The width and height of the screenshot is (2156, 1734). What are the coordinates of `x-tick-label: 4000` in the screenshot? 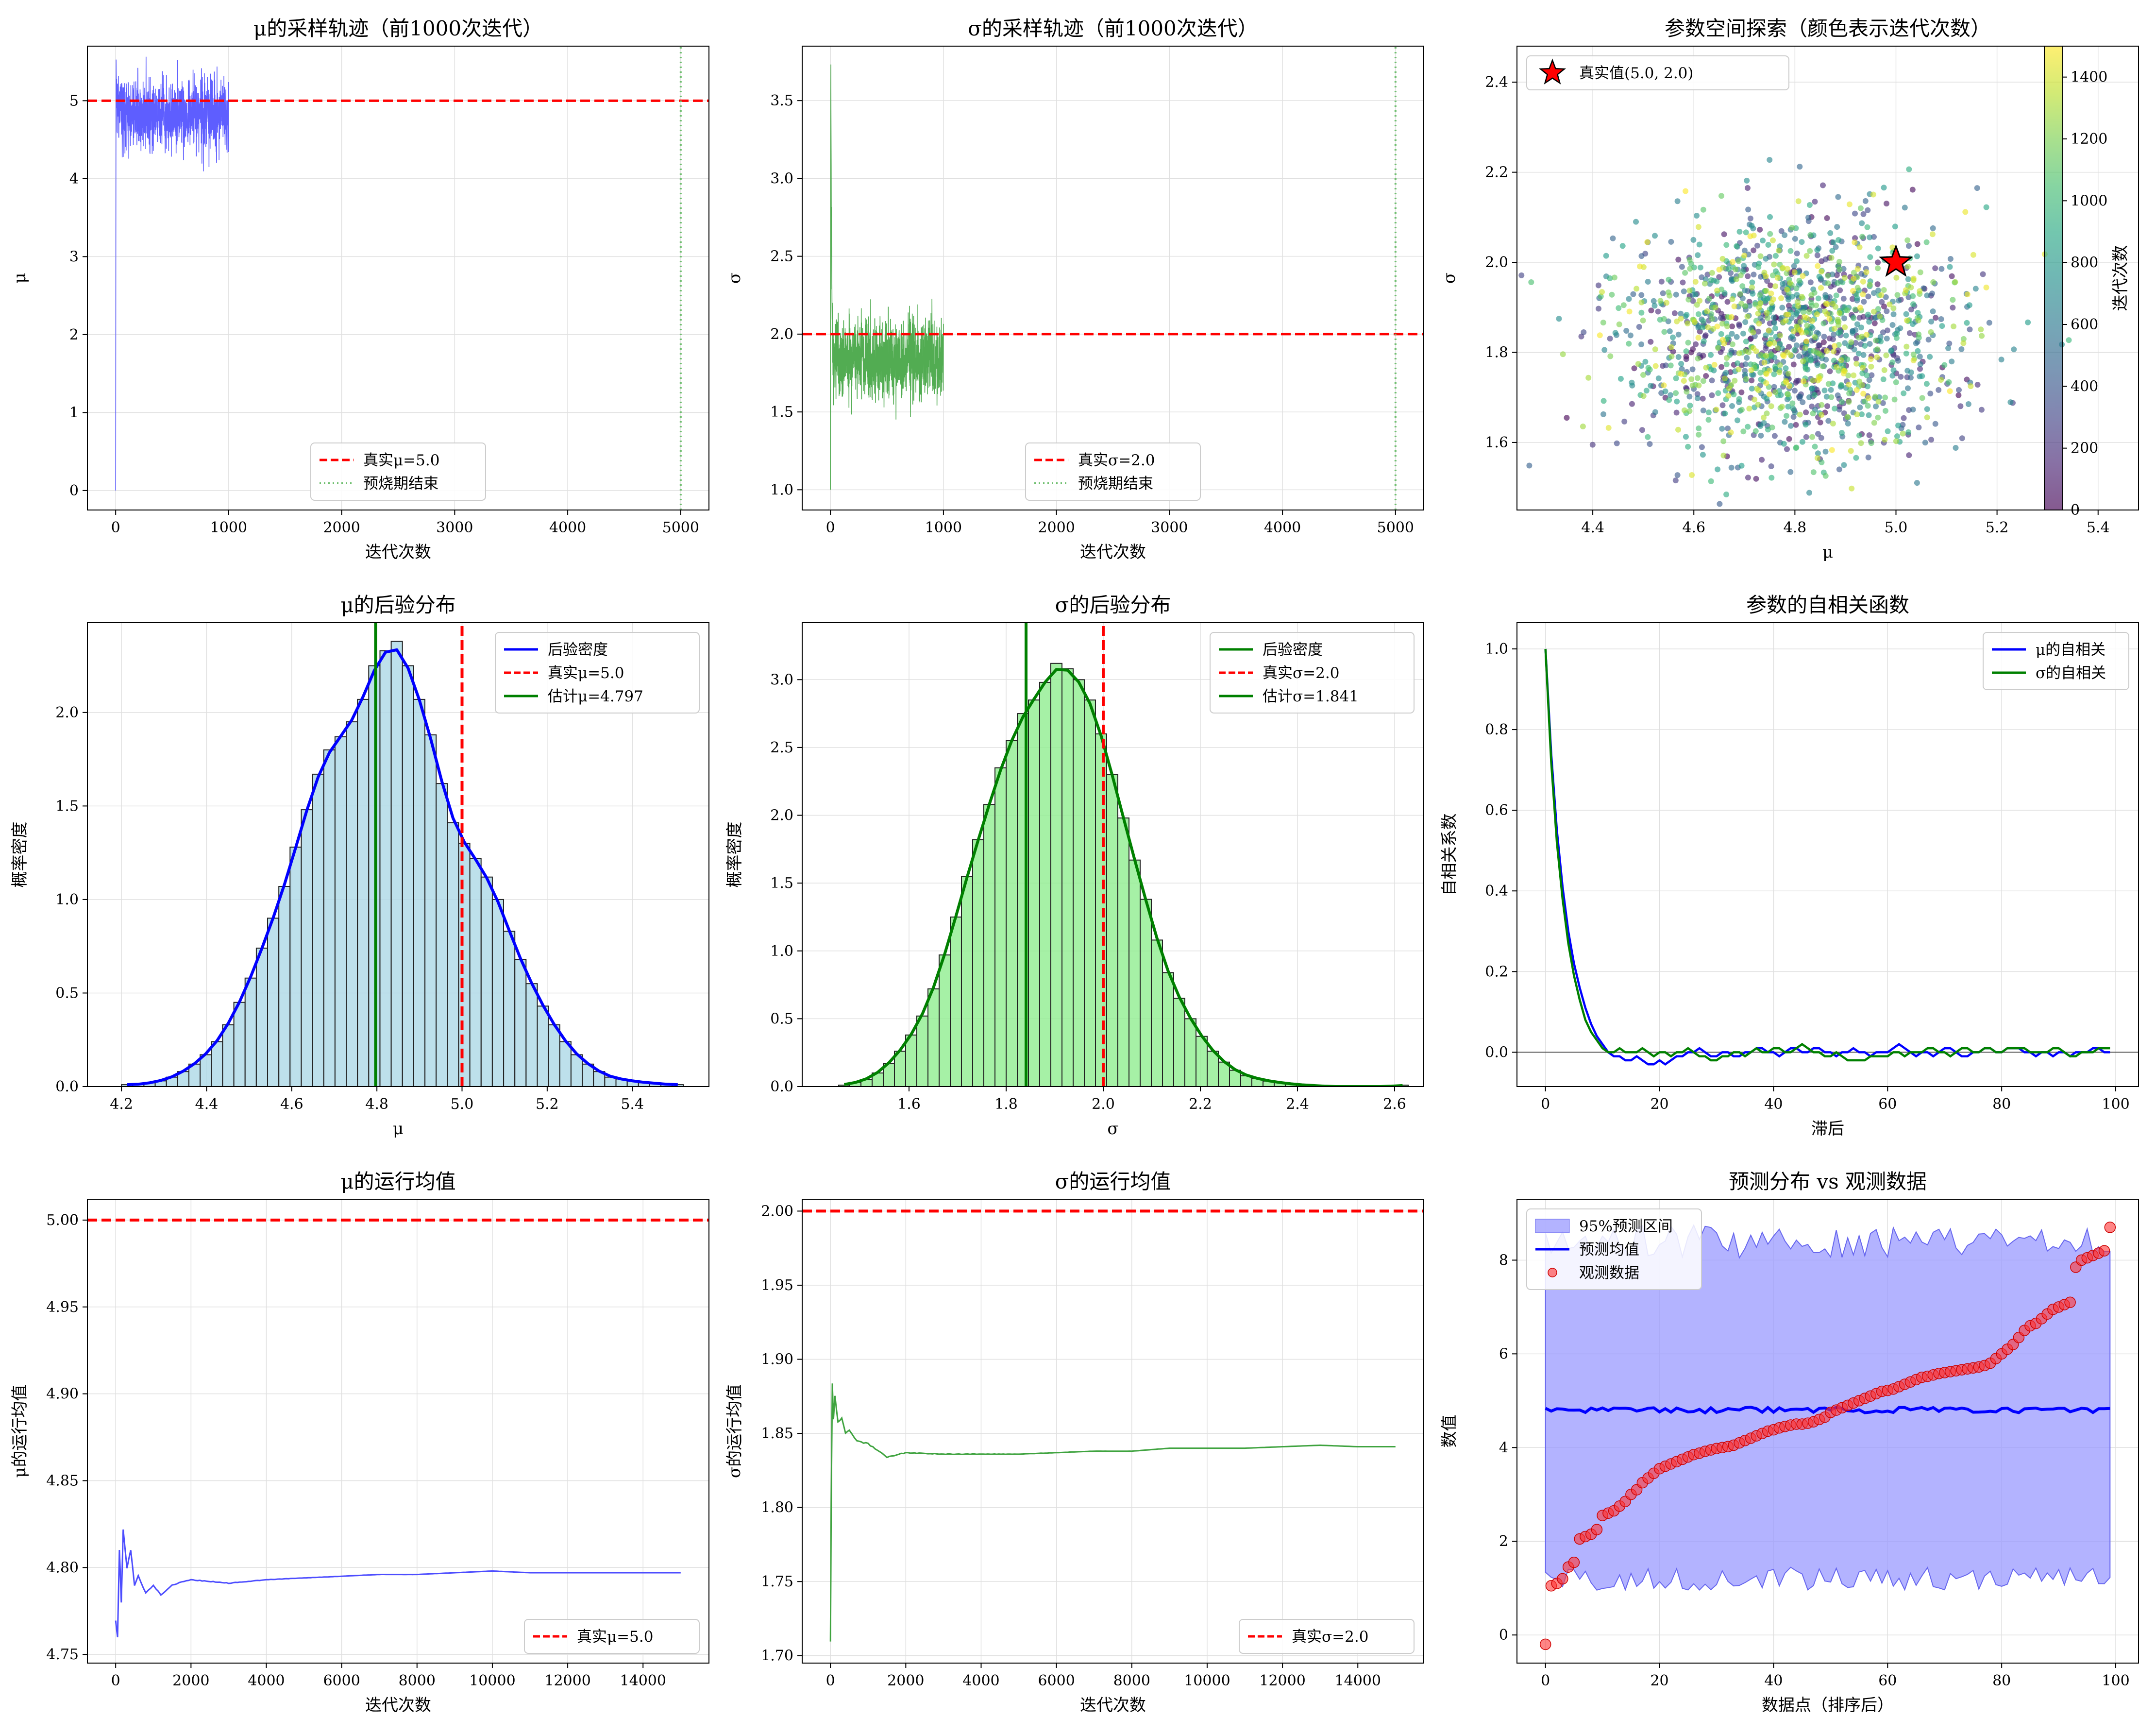 It's located at (568, 527).